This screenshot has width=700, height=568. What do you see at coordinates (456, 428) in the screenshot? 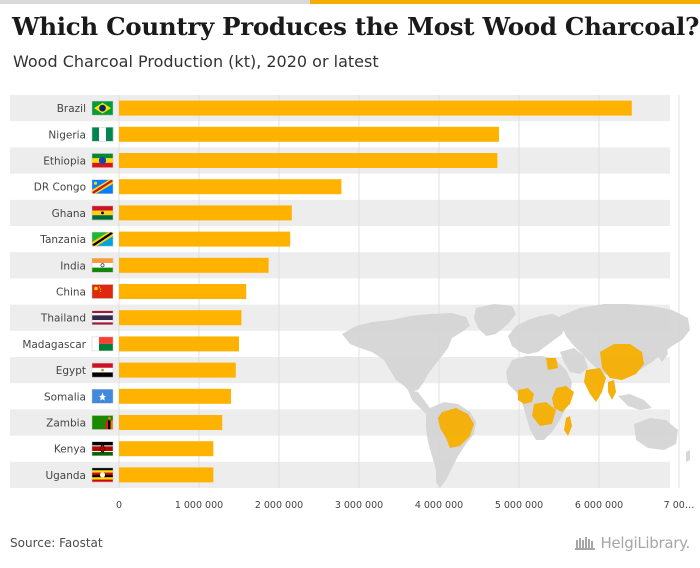
I see `map-brazil` at bounding box center [456, 428].